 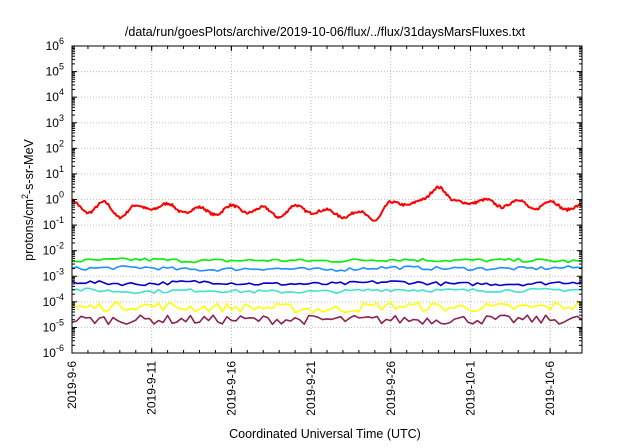 What do you see at coordinates (61, 143) in the screenshot?
I see `y-tick-label-exponent: 2` at bounding box center [61, 143].